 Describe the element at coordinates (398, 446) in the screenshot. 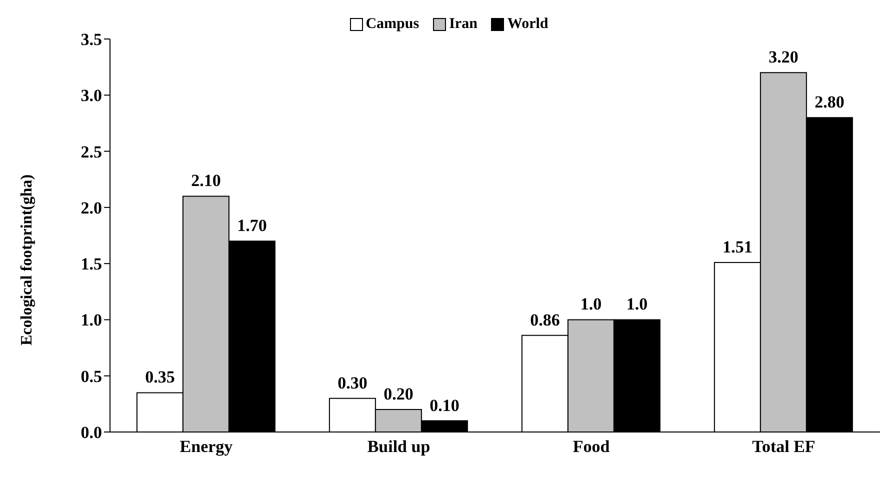

I see `x-tick-label: Build up` at that location.